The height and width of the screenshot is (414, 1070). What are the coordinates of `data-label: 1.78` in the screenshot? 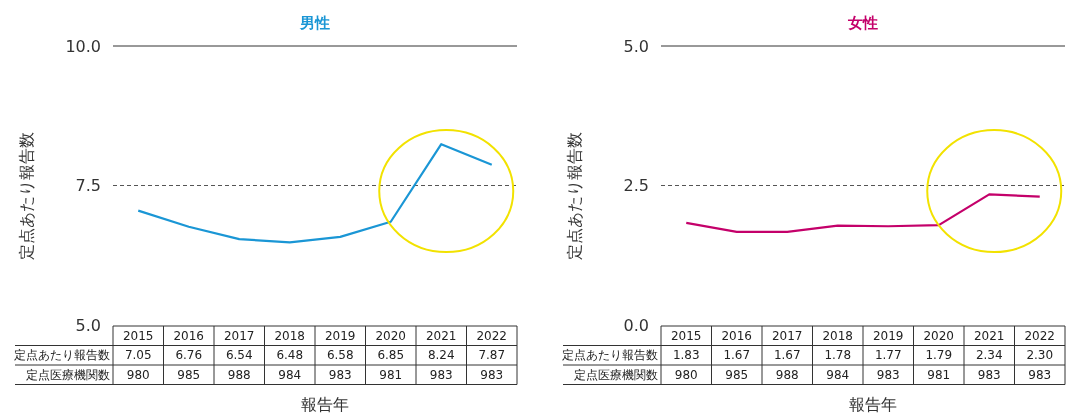 It's located at (838, 355).